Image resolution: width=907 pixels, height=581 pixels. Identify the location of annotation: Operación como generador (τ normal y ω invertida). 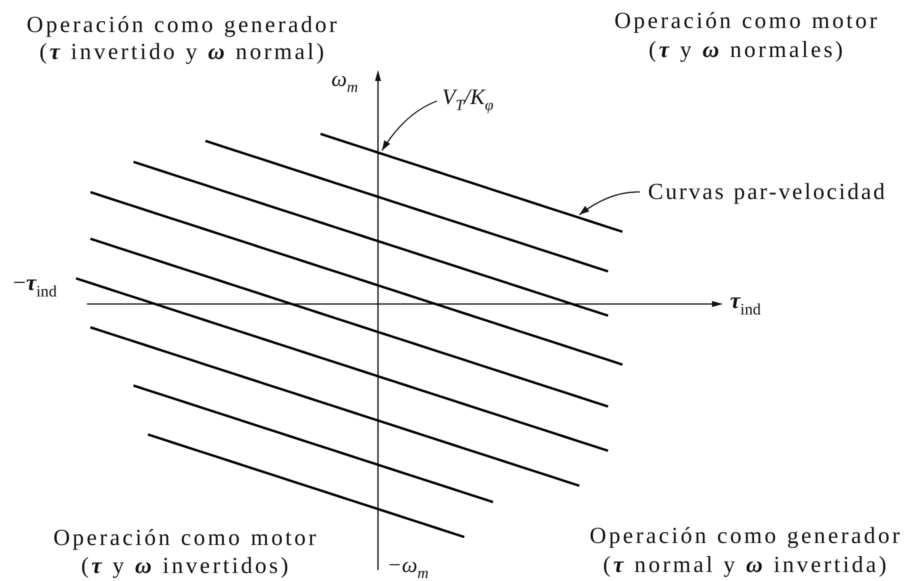
(746, 550).